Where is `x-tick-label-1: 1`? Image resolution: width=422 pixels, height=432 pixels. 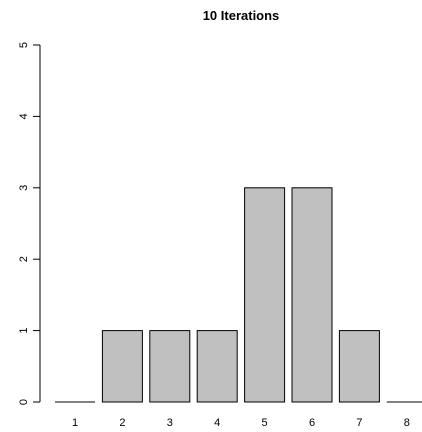 x-tick-label-1: 1 is located at coordinates (75, 423).